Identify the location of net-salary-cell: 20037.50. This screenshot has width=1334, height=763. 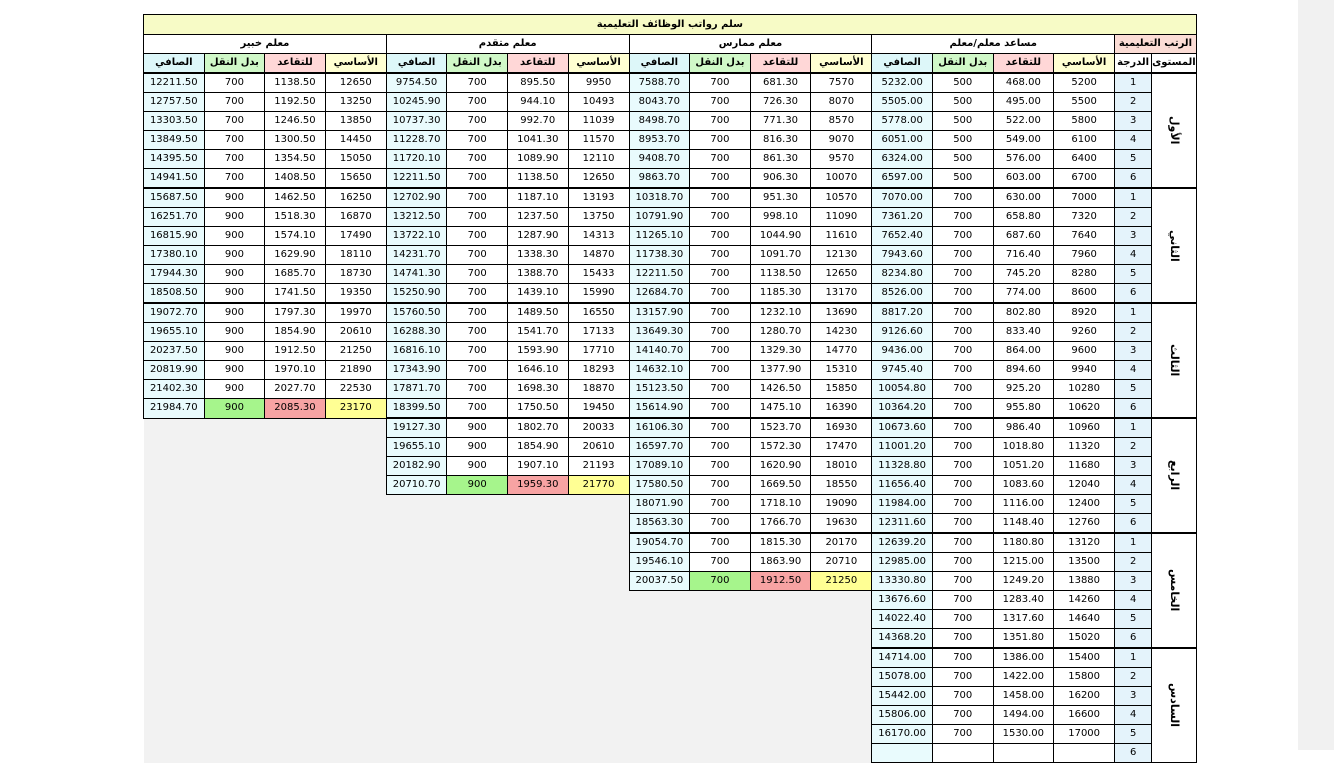
(659, 581).